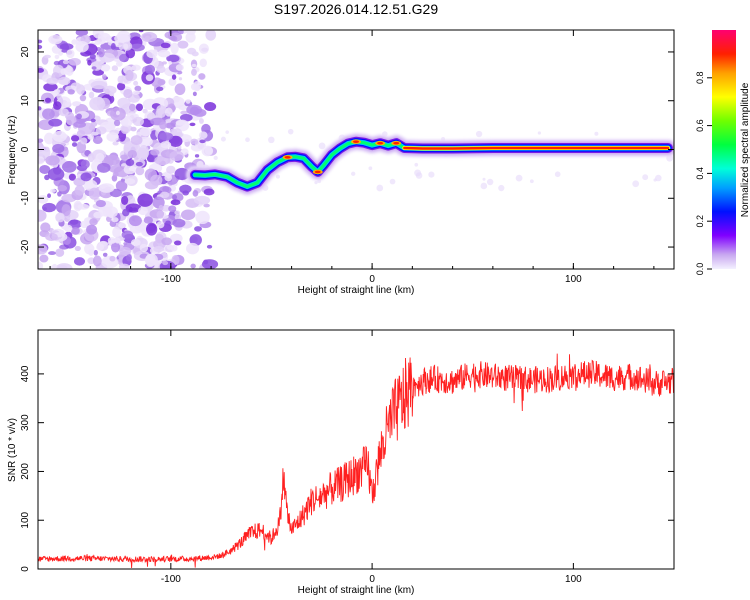 This screenshot has width=750, height=600. What do you see at coordinates (700, 269) in the screenshot?
I see `colorbar-tick-label: 0.0` at bounding box center [700, 269].